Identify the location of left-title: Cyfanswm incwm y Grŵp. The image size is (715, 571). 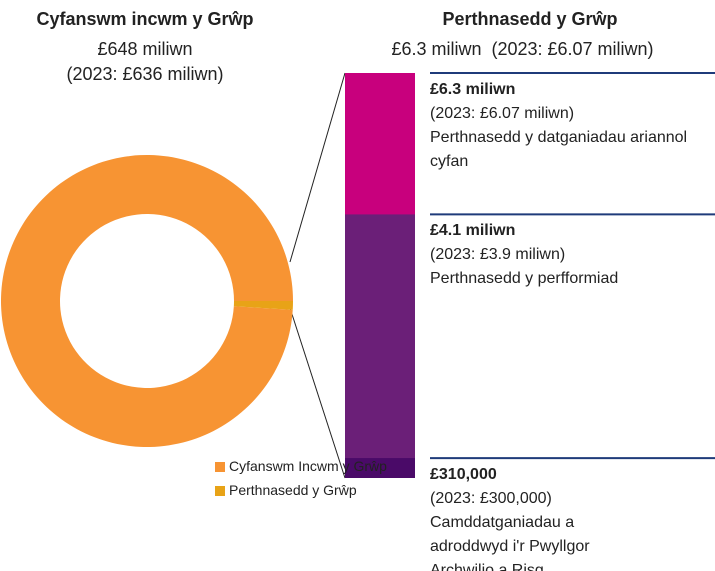
(145, 19).